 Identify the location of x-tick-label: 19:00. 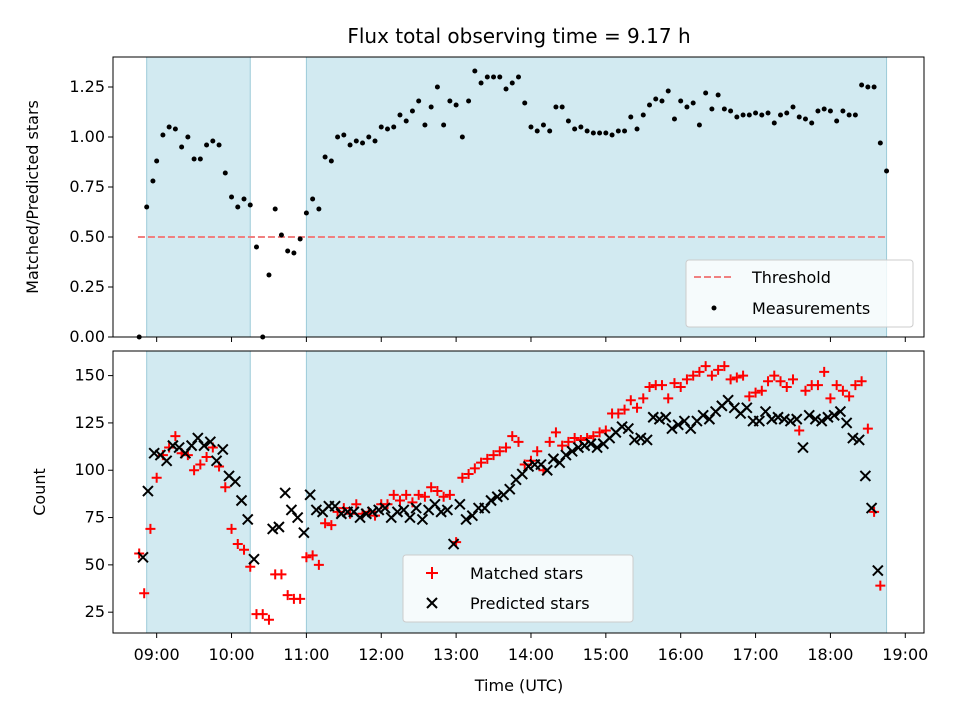
(905, 654).